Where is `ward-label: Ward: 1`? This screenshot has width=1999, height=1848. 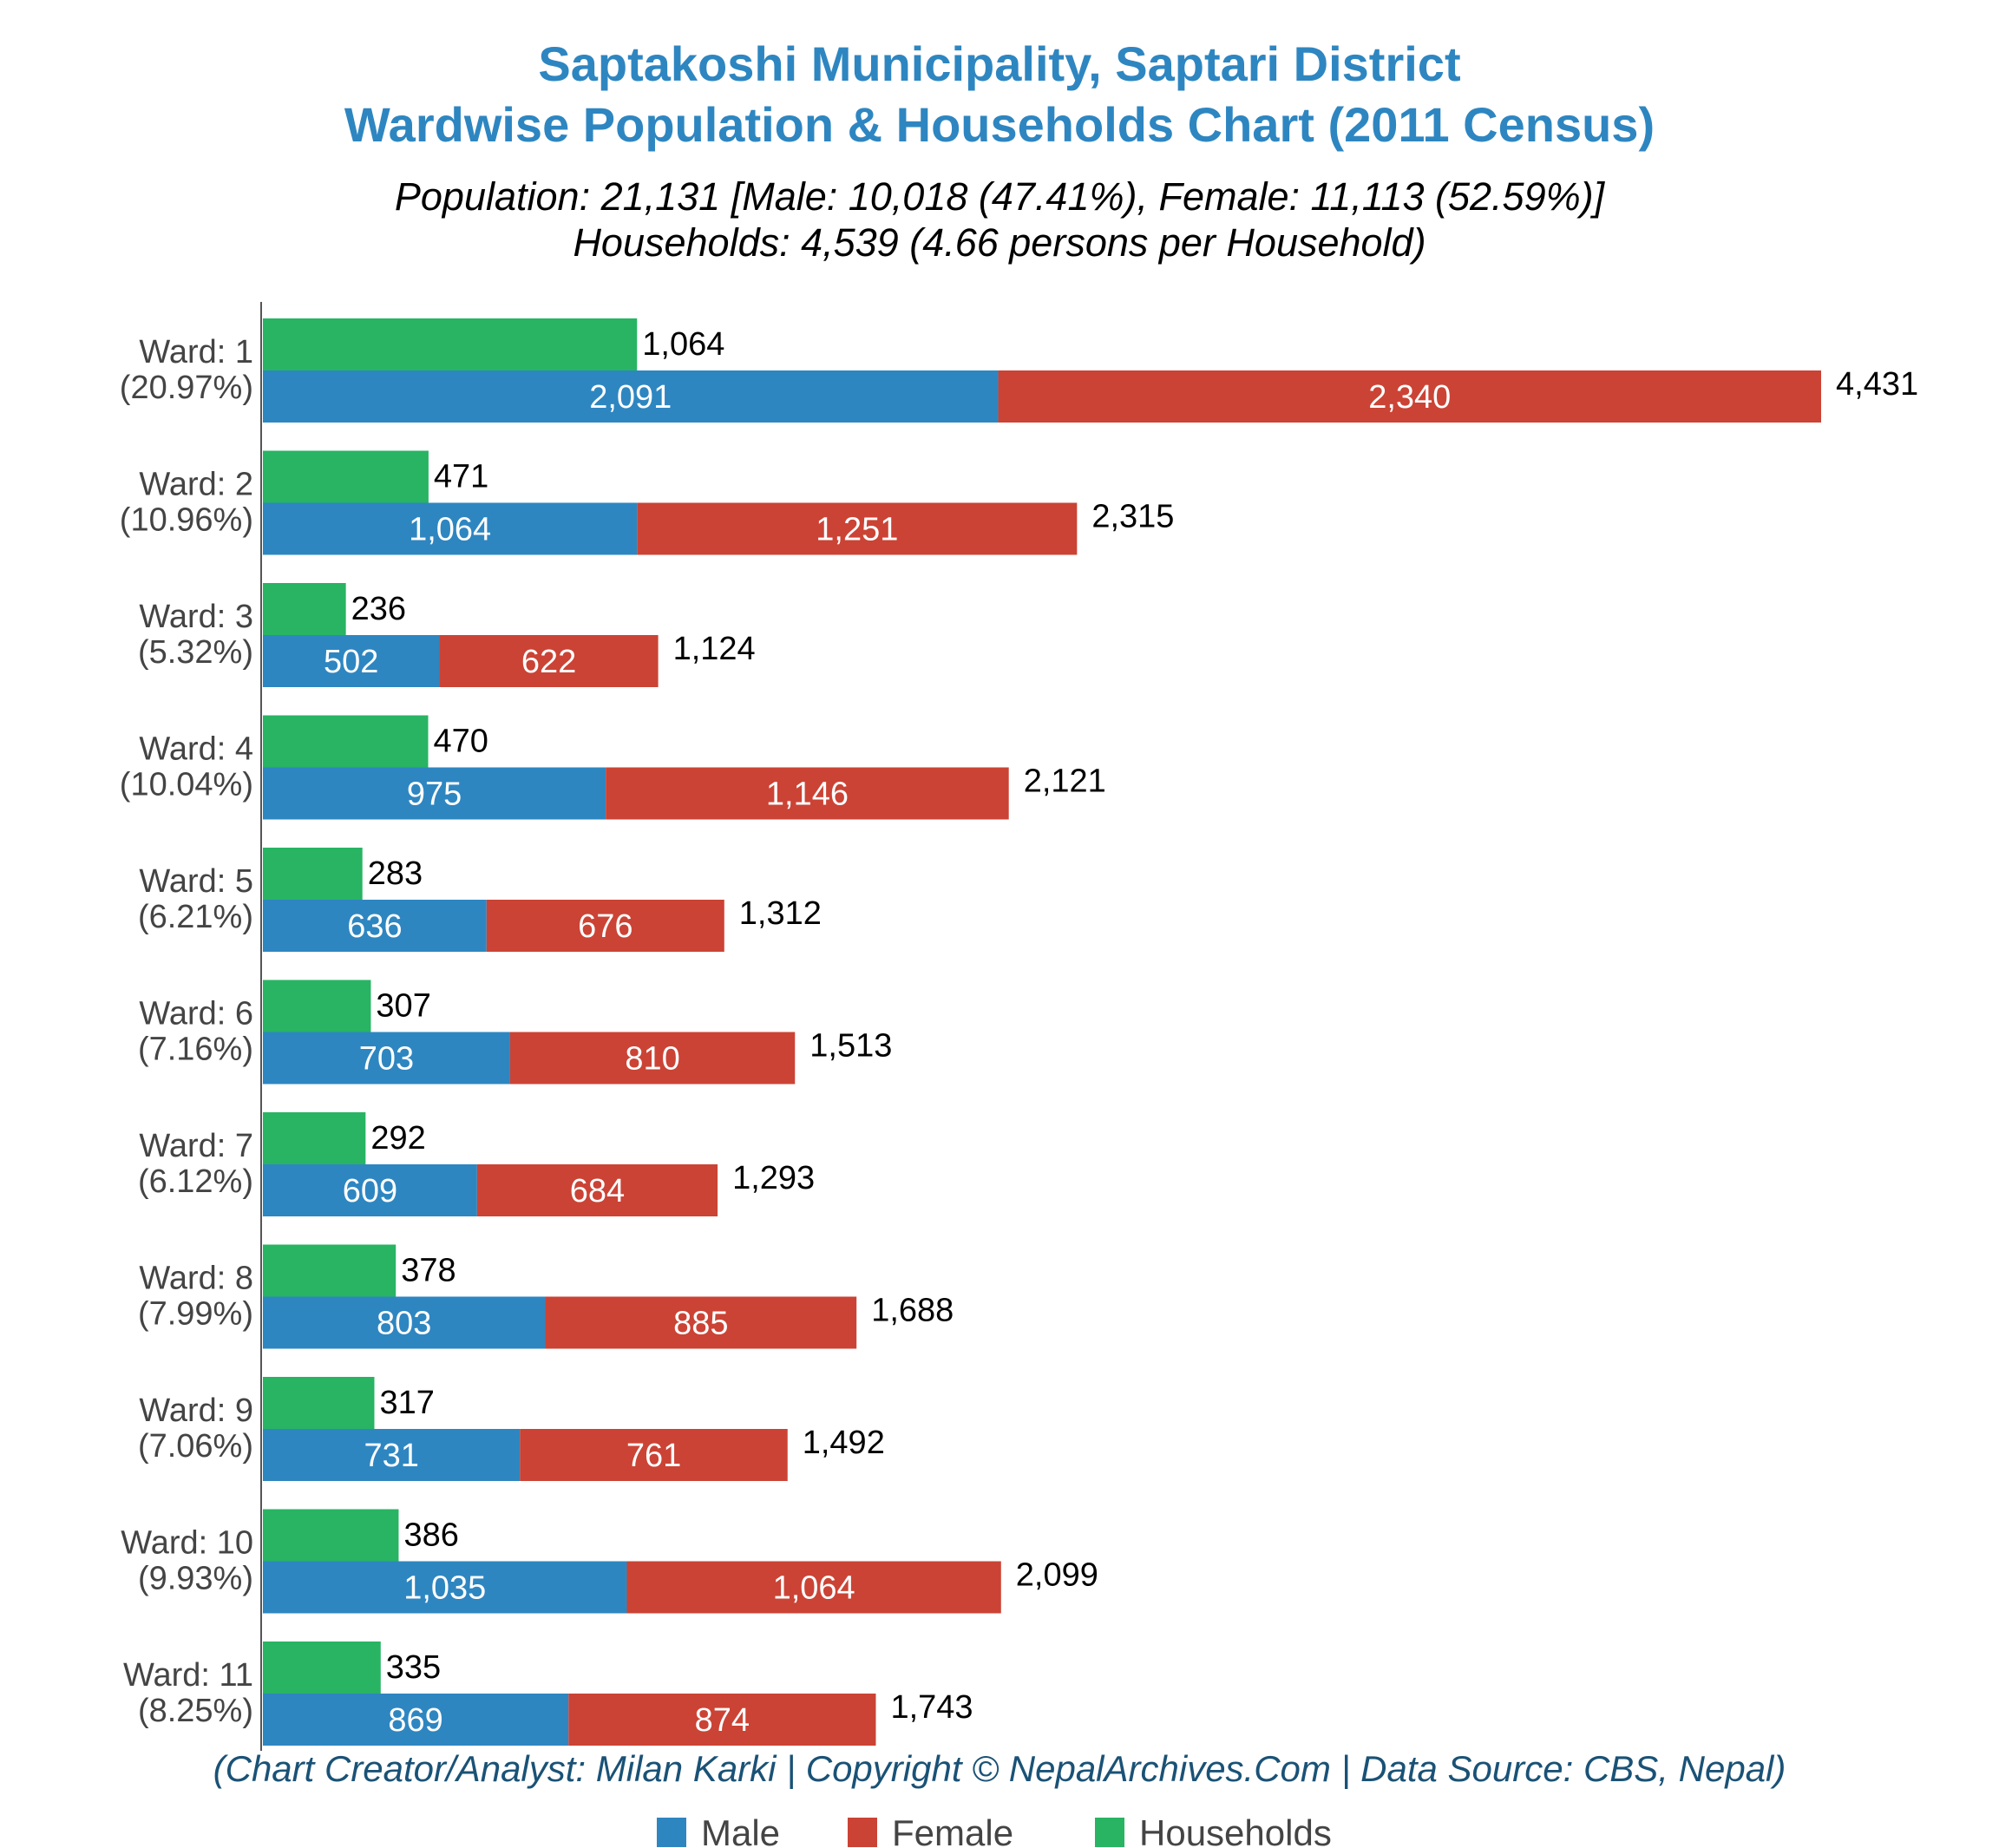 ward-label: Ward: 1 is located at coordinates (196, 352).